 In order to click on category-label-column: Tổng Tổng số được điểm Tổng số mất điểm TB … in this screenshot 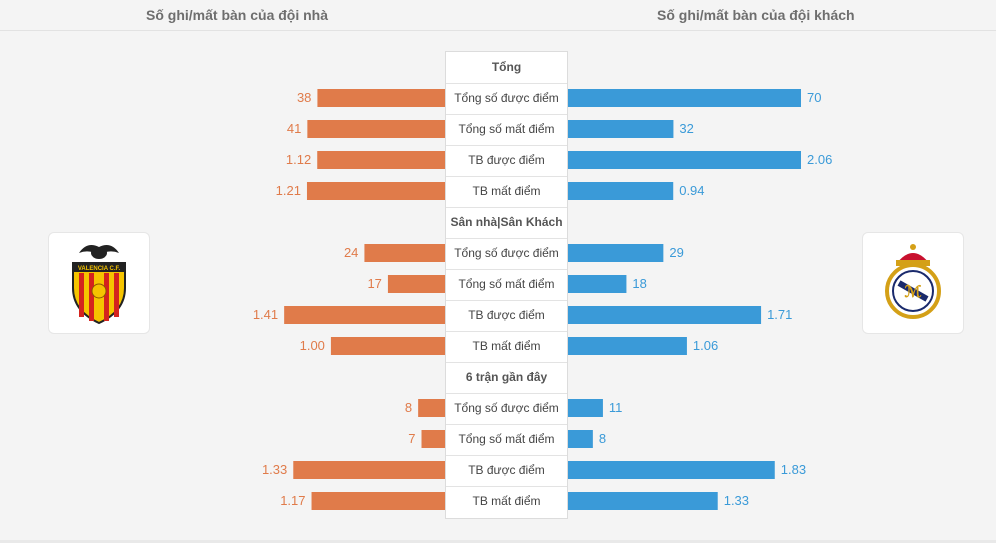, I will do `click(506, 285)`.